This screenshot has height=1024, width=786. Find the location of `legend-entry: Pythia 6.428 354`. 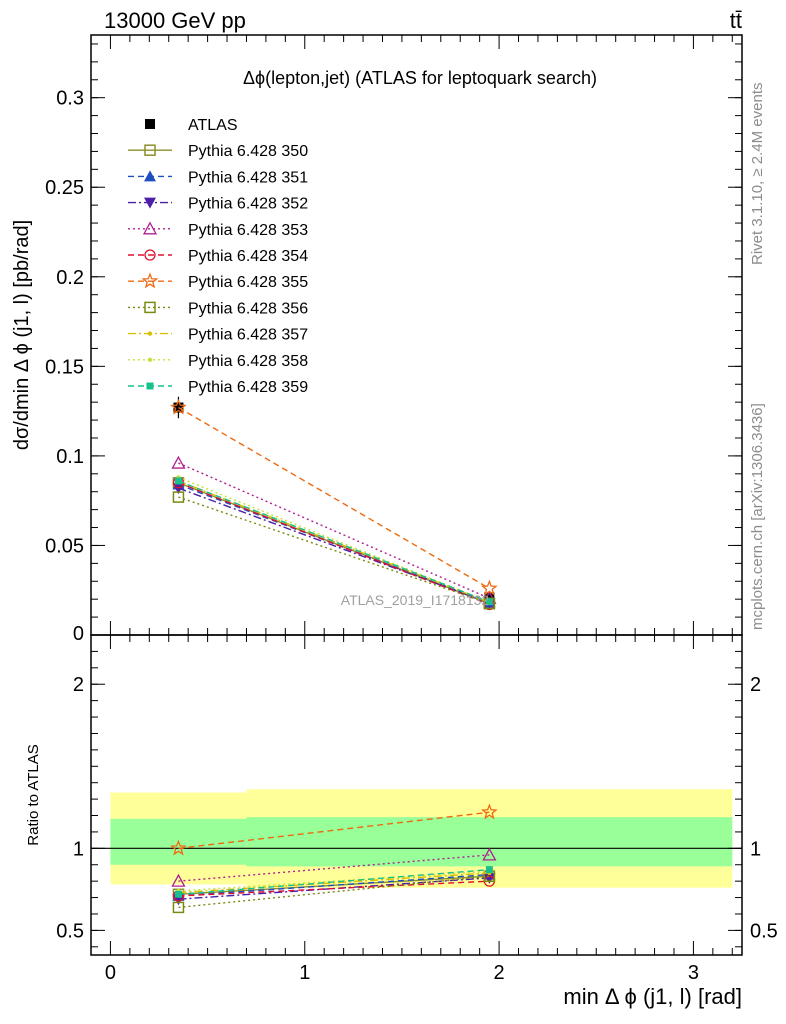

legend-entry: Pythia 6.428 354 is located at coordinates (218, 256).